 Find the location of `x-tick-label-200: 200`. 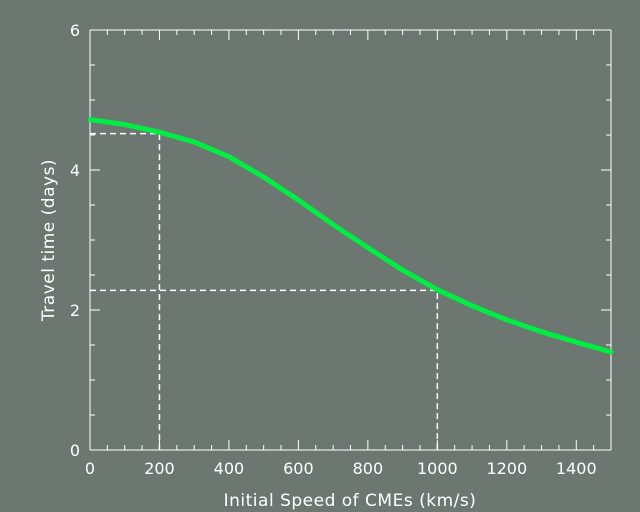

x-tick-label-200: 200 is located at coordinates (159, 468).